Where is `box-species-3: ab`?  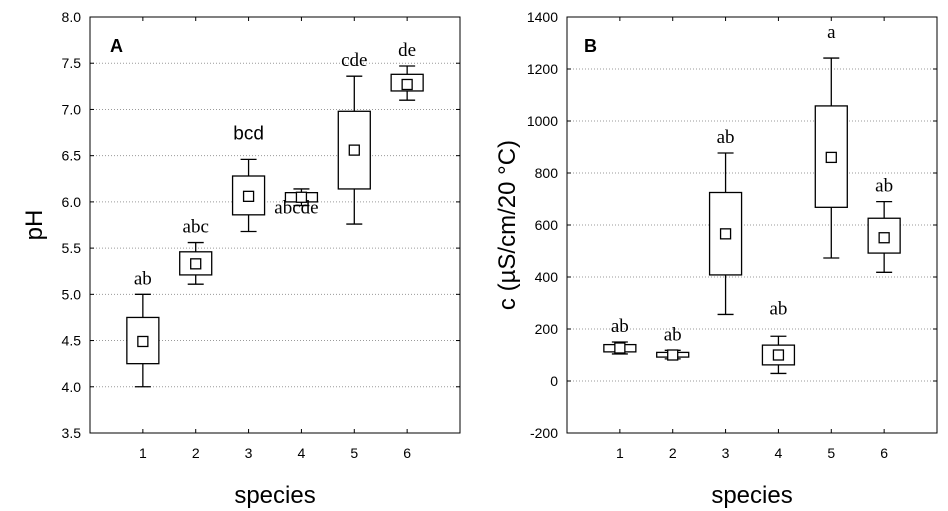
box-species-3: ab is located at coordinates (725, 221).